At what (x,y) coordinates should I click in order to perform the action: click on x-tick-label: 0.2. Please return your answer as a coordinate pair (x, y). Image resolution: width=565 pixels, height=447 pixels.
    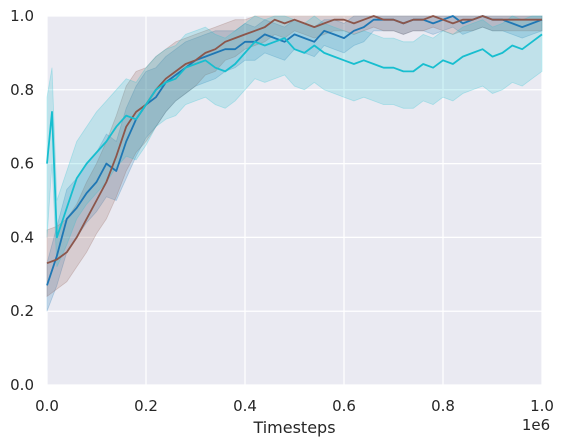
    Looking at the image, I should click on (146, 406).